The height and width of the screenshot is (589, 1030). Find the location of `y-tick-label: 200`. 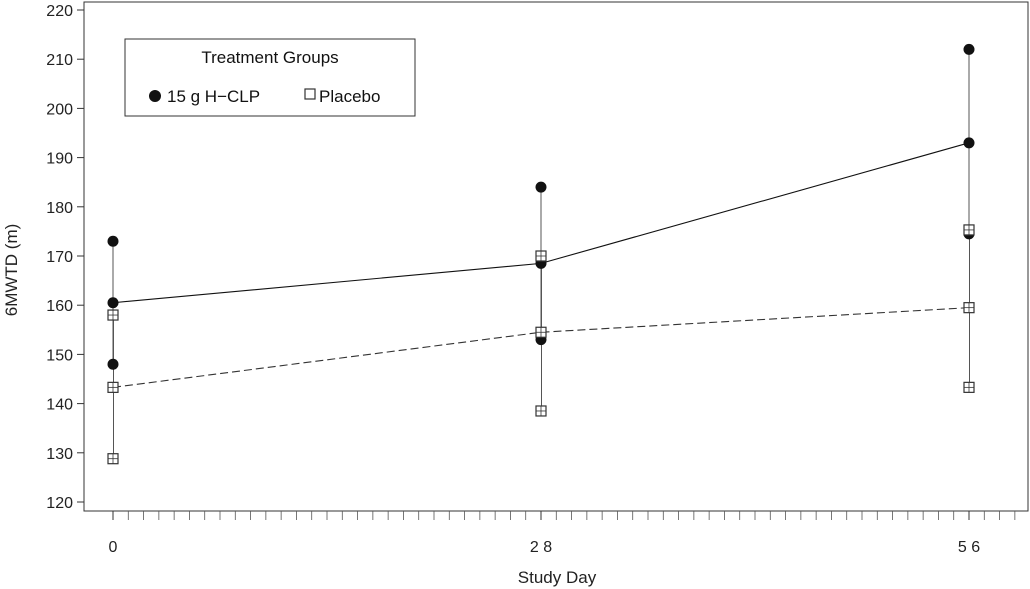

y-tick-label: 200 is located at coordinates (59, 109).